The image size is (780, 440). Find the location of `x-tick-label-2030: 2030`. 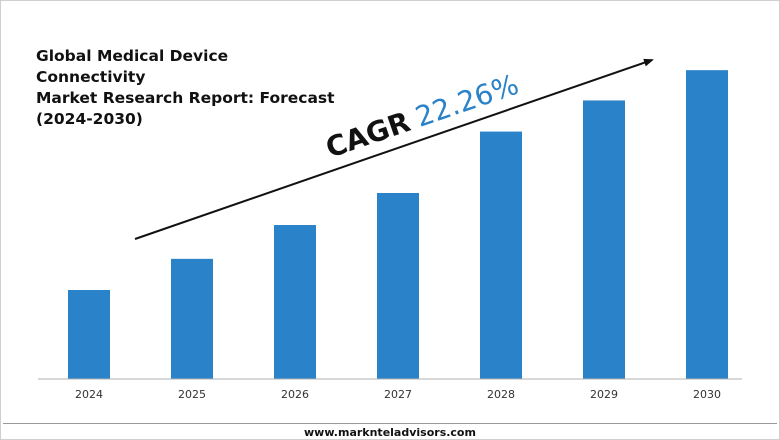

x-tick-label-2030: 2030 is located at coordinates (707, 394).